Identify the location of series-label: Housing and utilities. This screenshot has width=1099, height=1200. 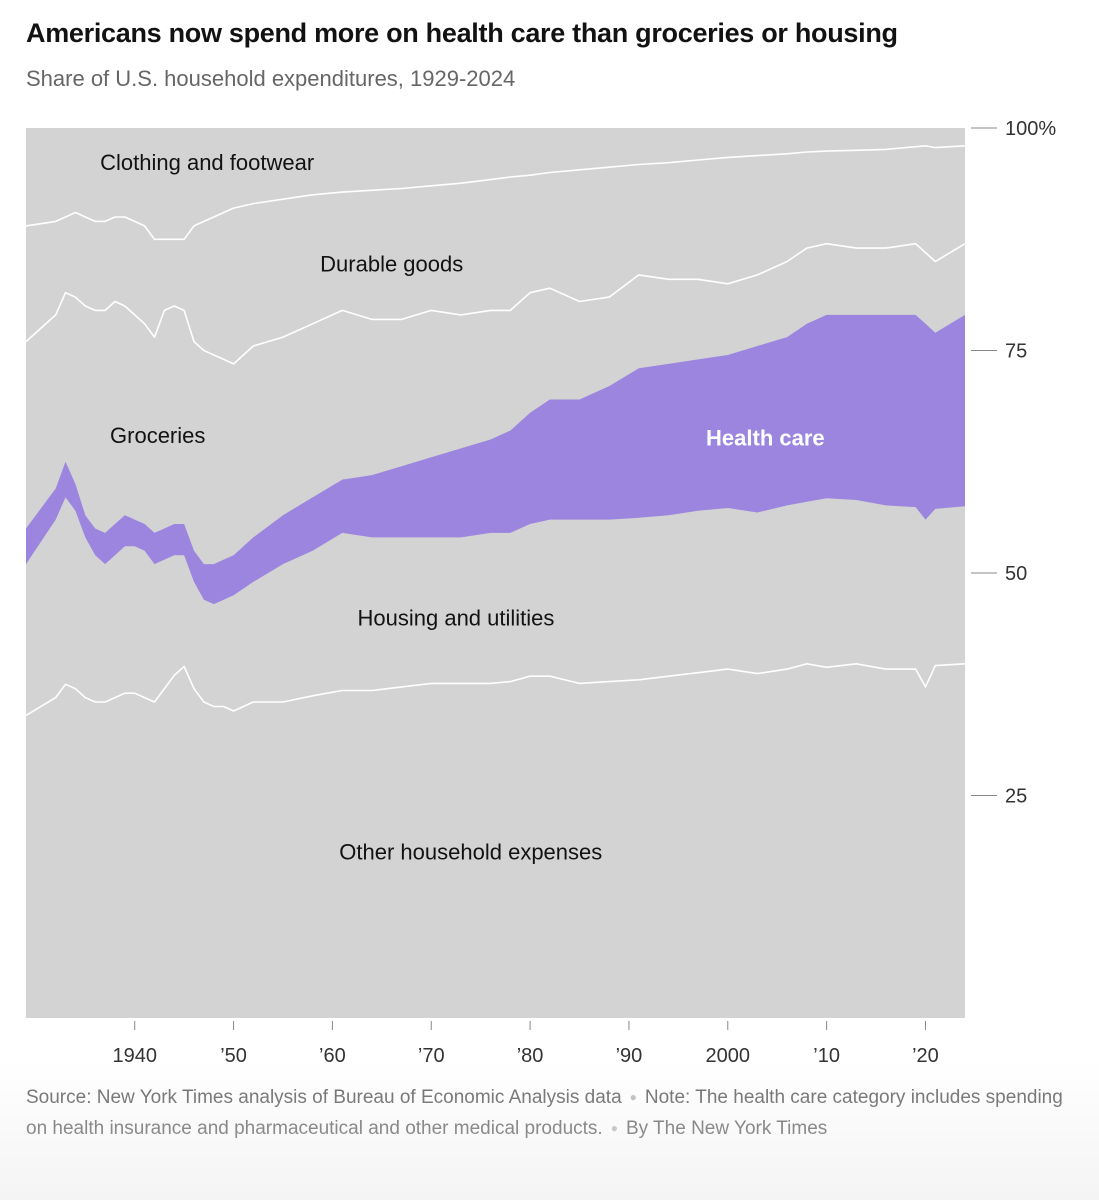
(456, 618).